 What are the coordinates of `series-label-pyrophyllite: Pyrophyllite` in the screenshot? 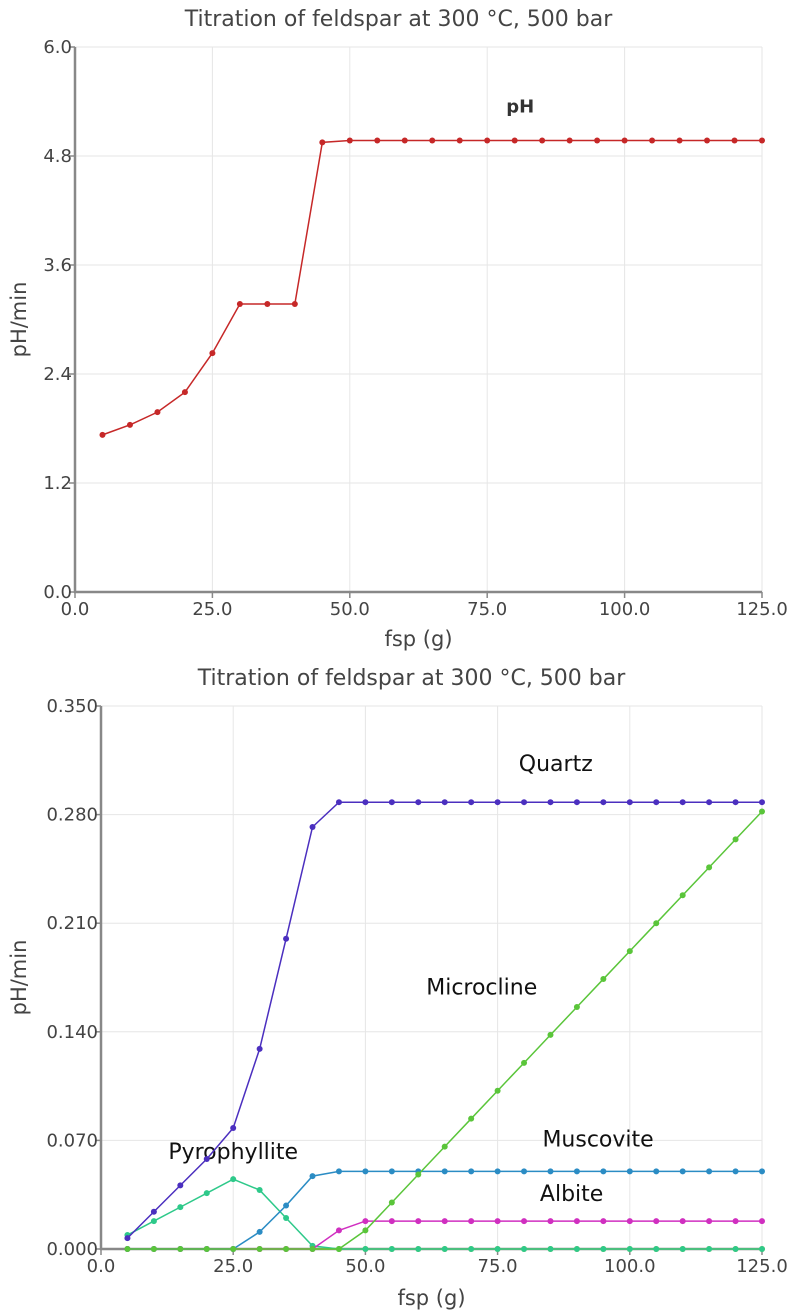 It's located at (233, 1152).